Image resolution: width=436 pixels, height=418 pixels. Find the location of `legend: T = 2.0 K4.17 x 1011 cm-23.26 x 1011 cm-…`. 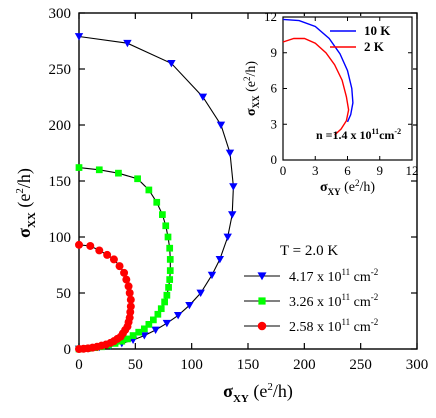

legend: T = 2.0 K4.17 x 1011 cm-23.26 x 1011 cm-… is located at coordinates (311, 289).